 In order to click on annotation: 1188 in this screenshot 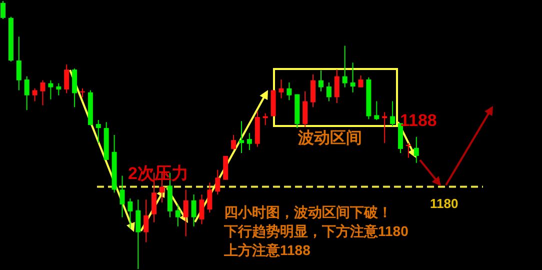, I will do `click(418, 120)`.